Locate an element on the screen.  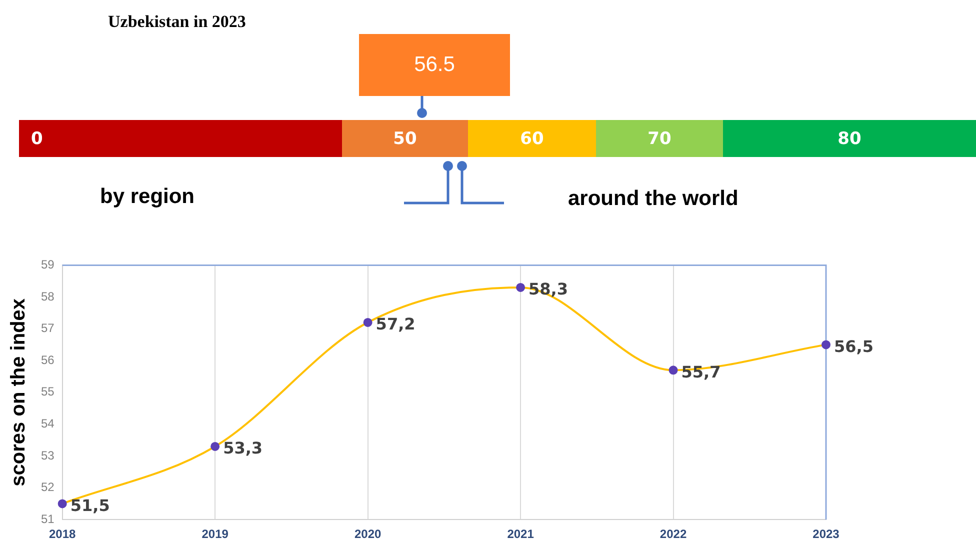
data-label: 57,2 is located at coordinates (396, 324).